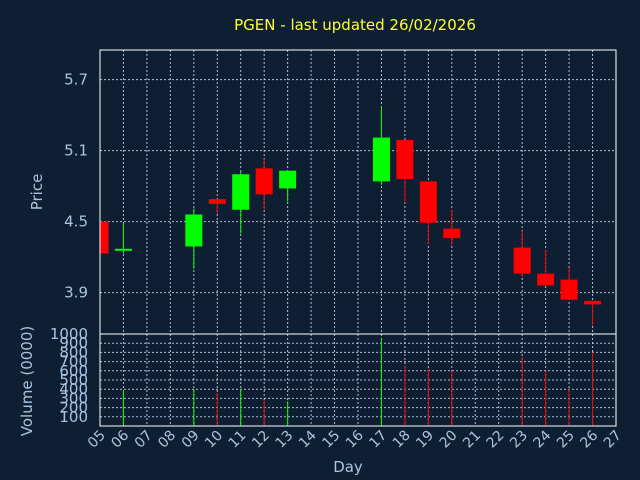 The height and width of the screenshot is (480, 640). I want to click on day-tick-label: 17, so click(378, 440).